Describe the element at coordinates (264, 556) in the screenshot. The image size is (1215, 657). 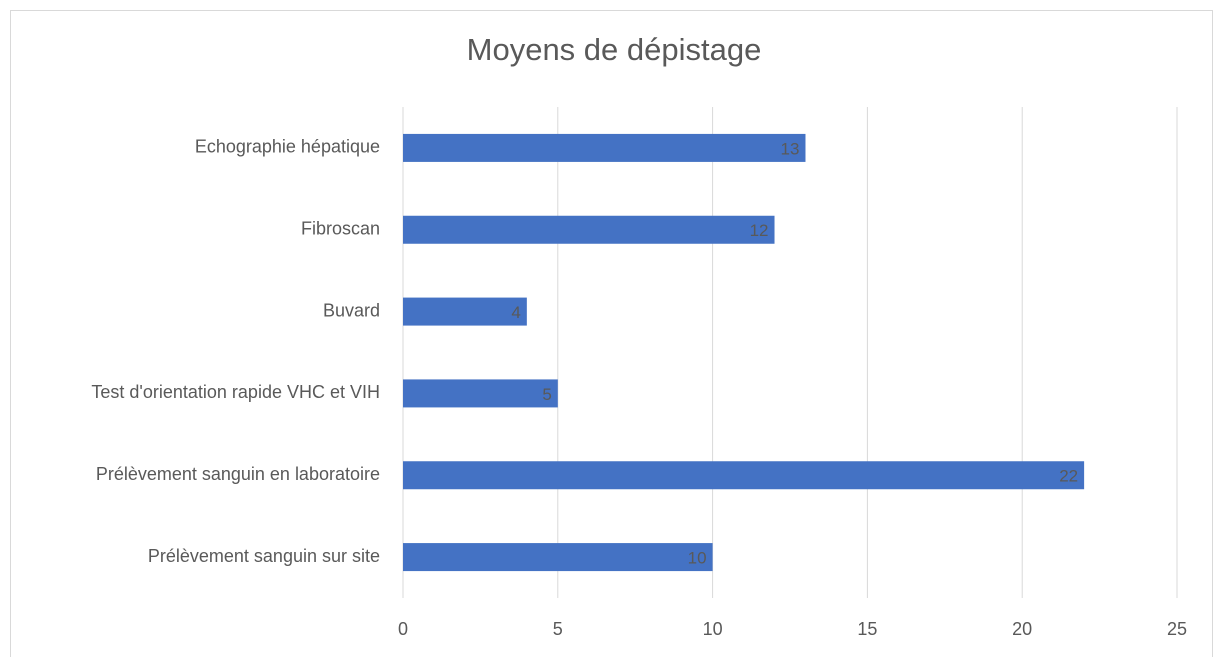
I see `y-tick-label: Prélèvement sanguin sur site` at that location.